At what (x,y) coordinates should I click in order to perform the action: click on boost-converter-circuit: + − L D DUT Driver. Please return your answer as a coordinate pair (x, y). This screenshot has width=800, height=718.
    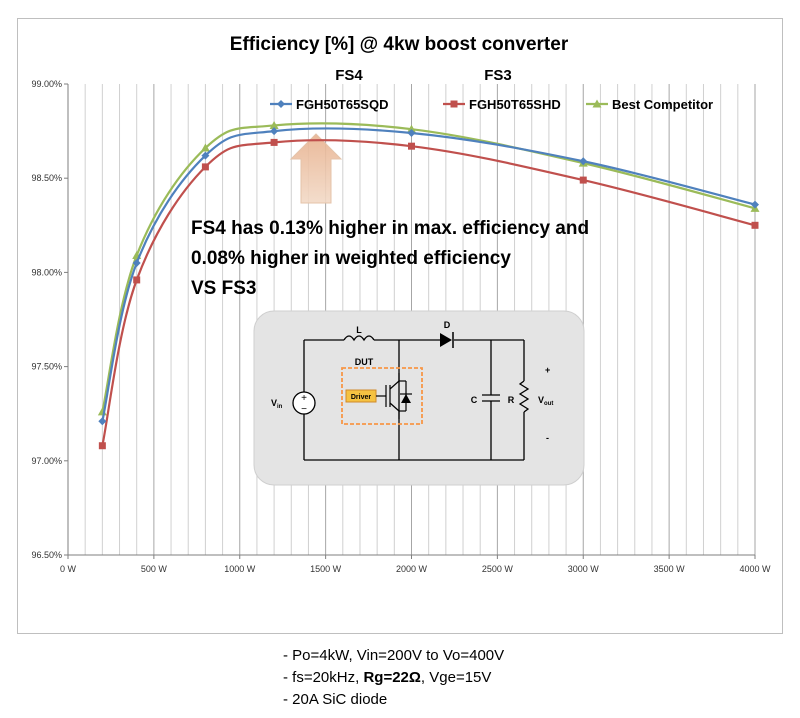
    Looking at the image, I should click on (419, 398).